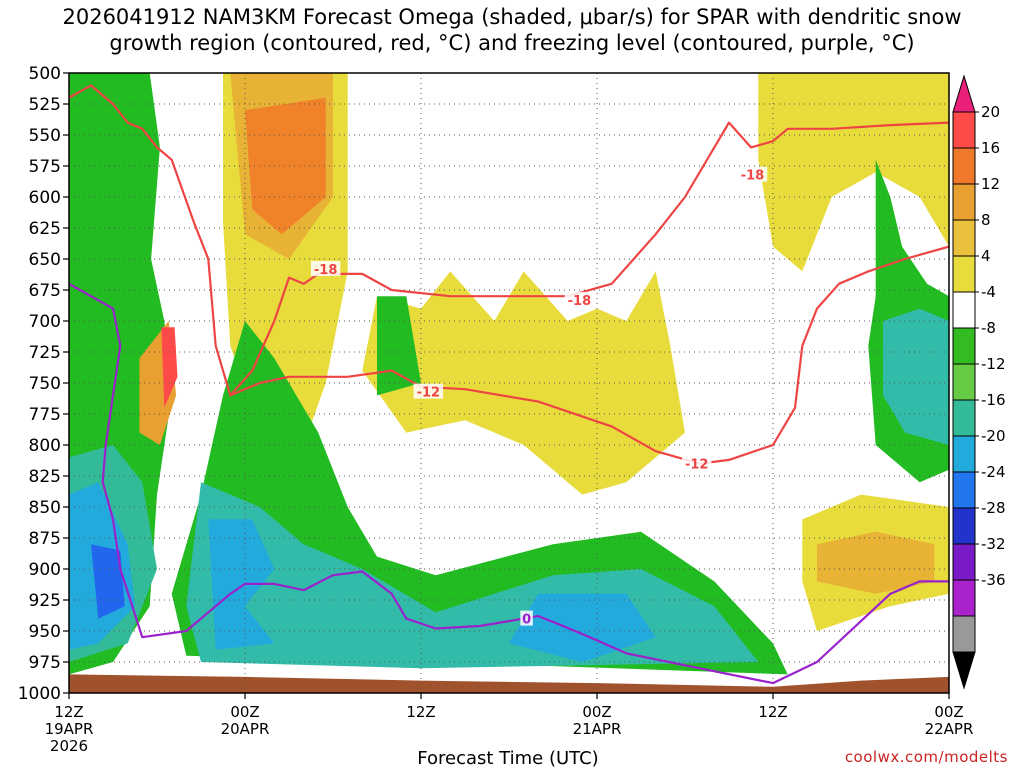  Describe the element at coordinates (988, 328) in the screenshot. I see `colorbar-label: -8` at that location.